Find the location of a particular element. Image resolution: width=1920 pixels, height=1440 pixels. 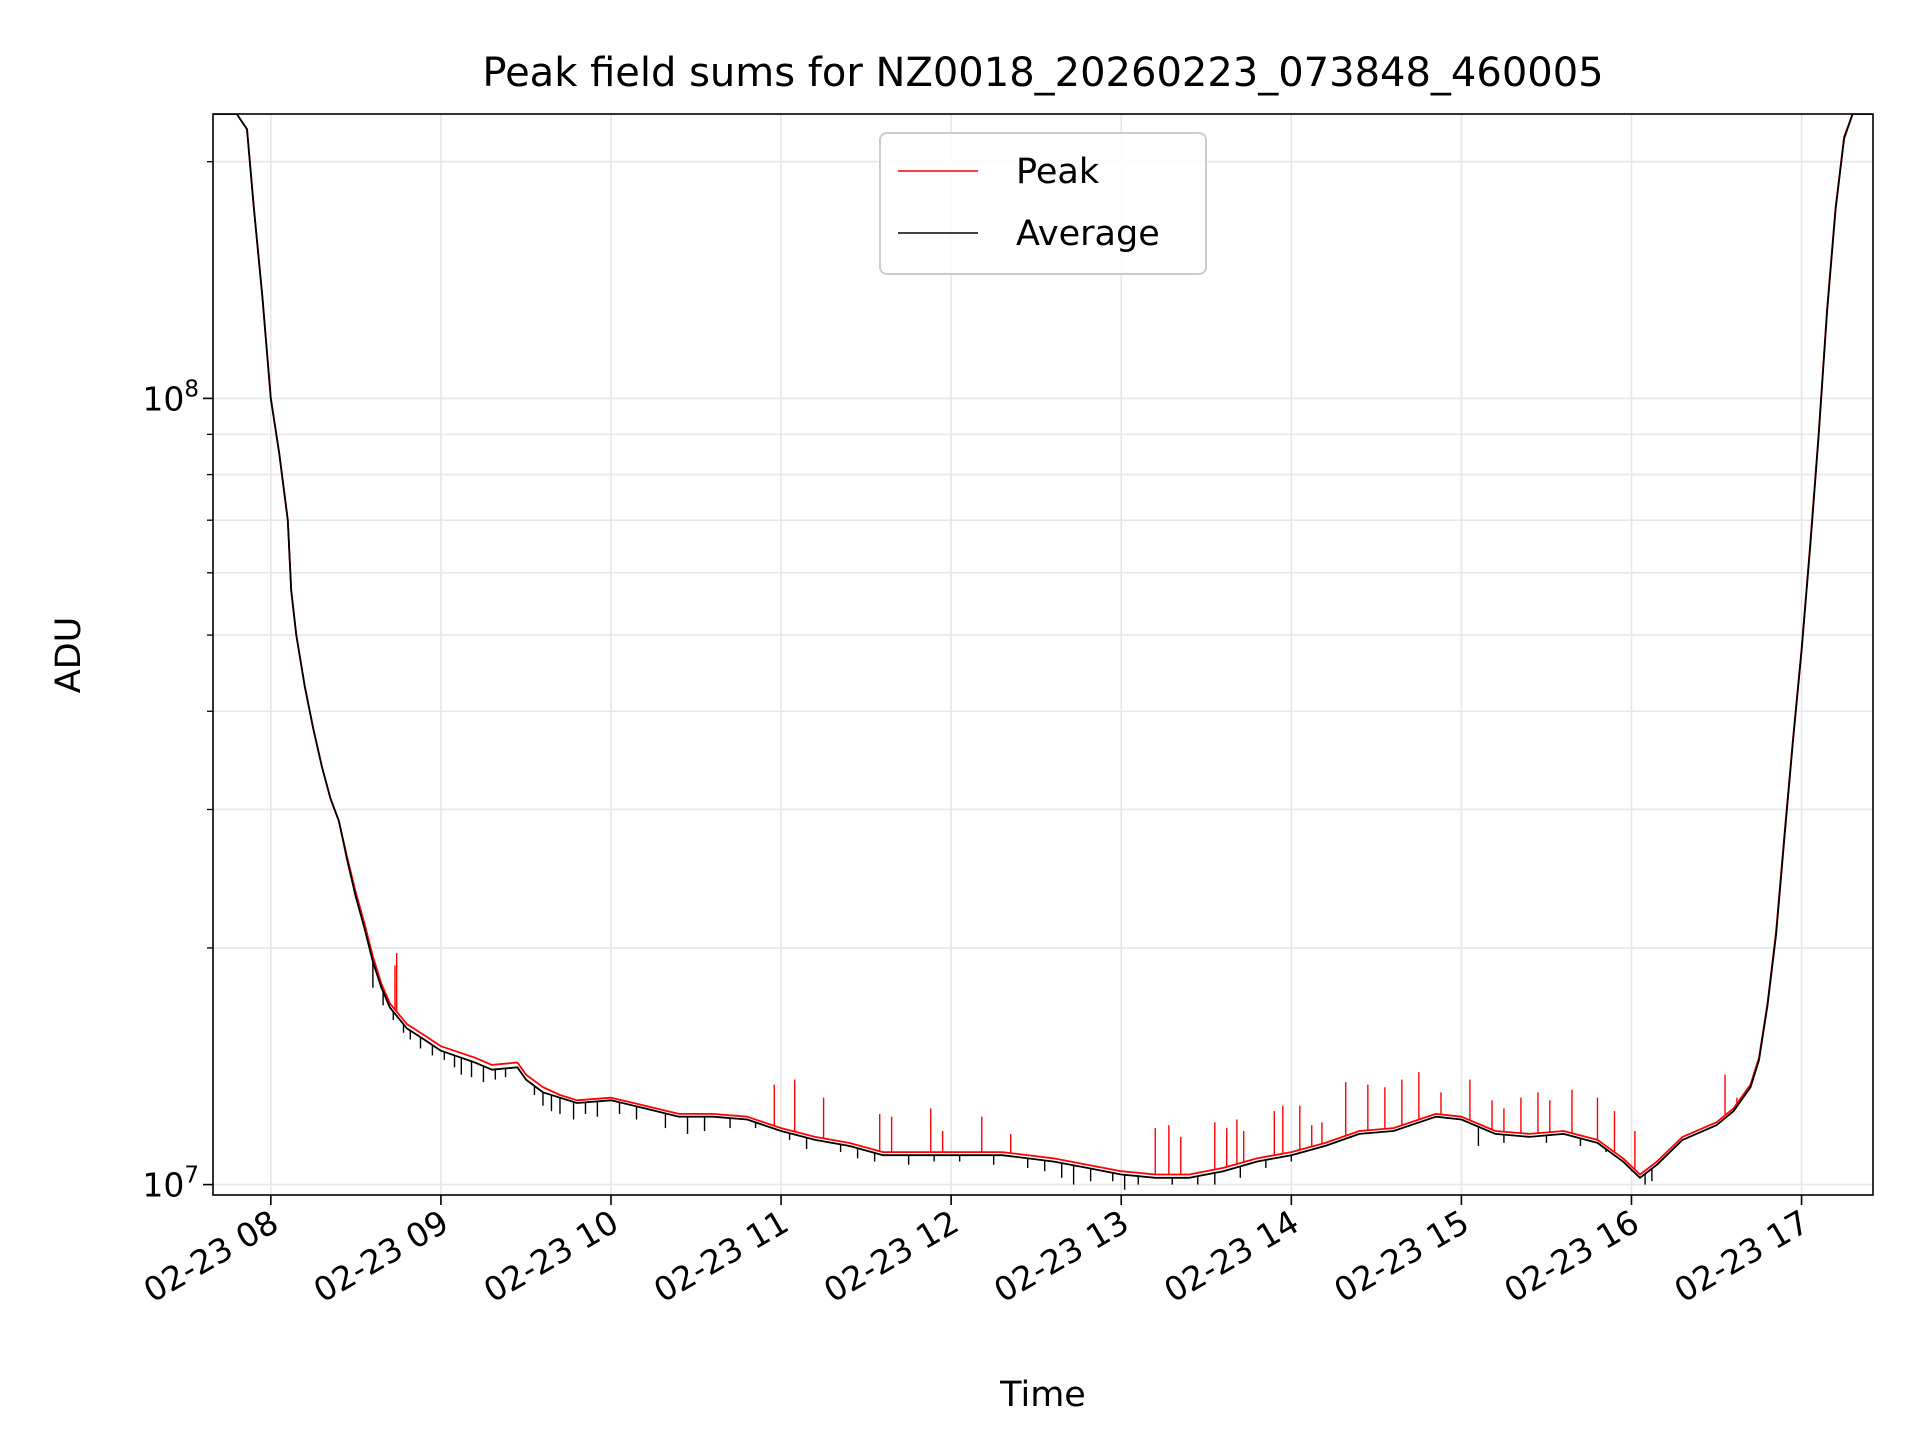

x-axis-label: Time is located at coordinates (1042, 1395).